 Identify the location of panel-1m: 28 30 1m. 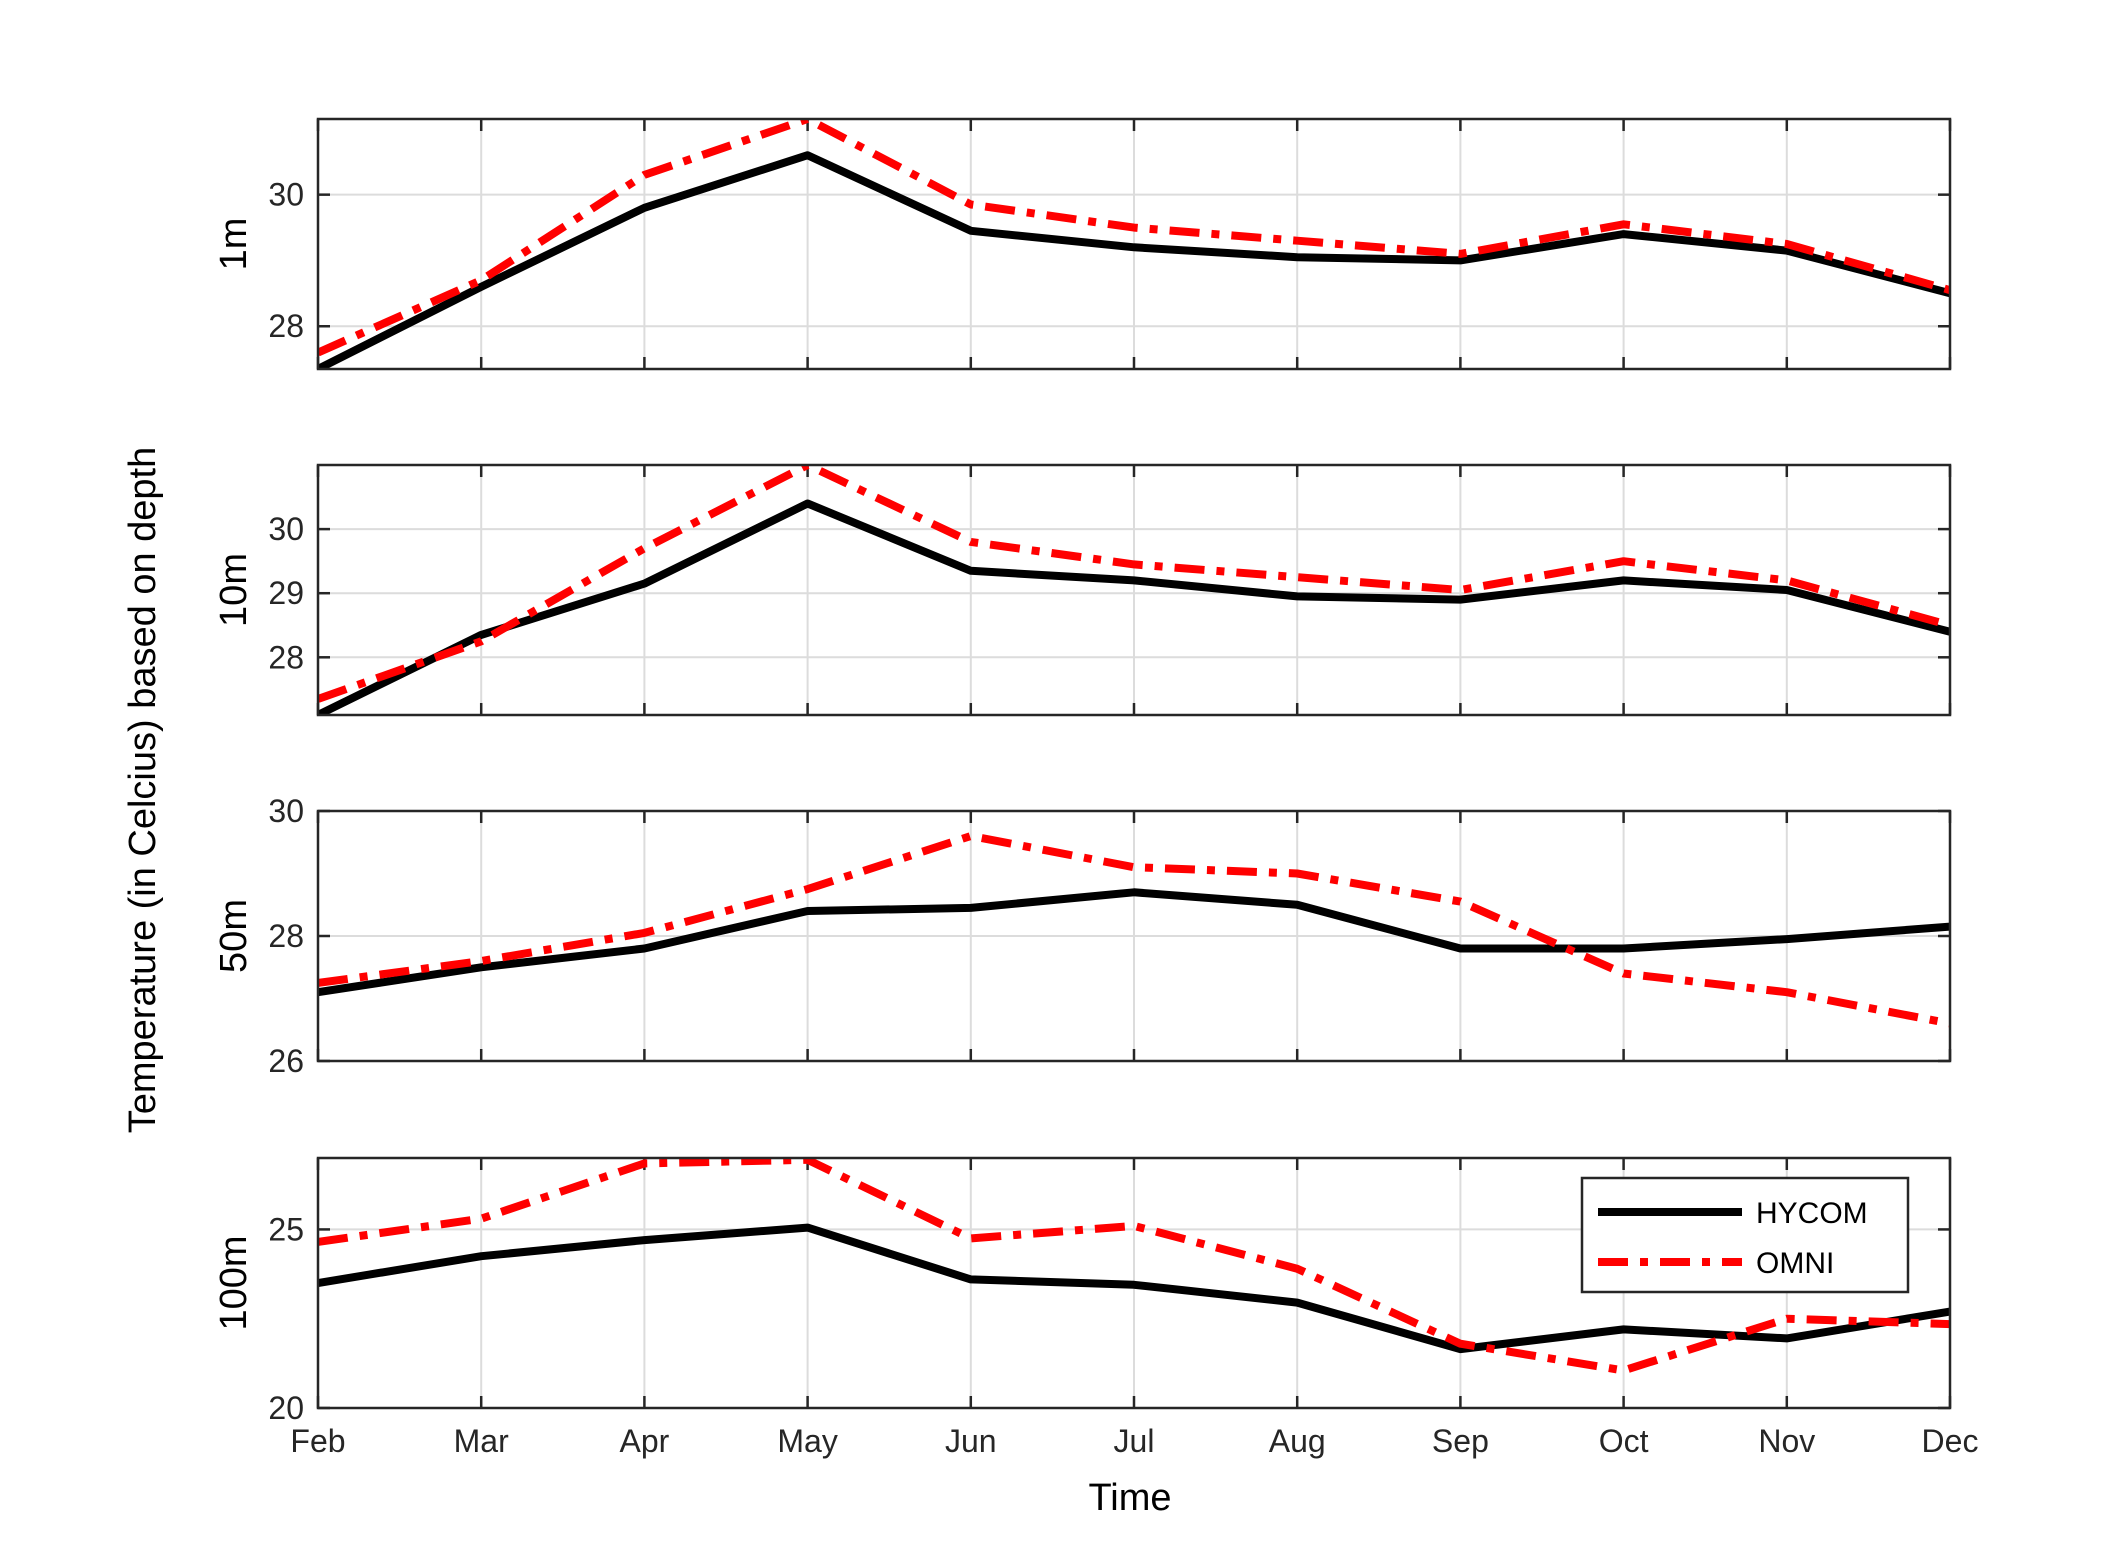
(1082, 244).